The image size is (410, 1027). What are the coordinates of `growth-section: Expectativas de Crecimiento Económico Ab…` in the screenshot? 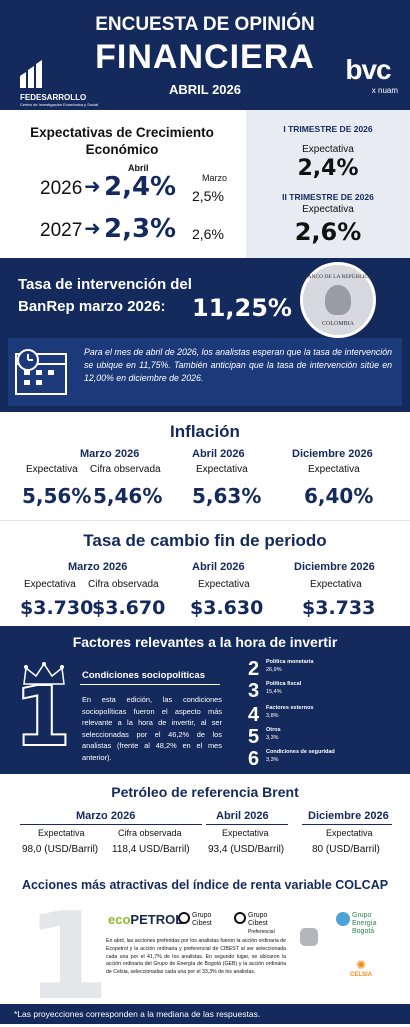 It's located at (205, 184).